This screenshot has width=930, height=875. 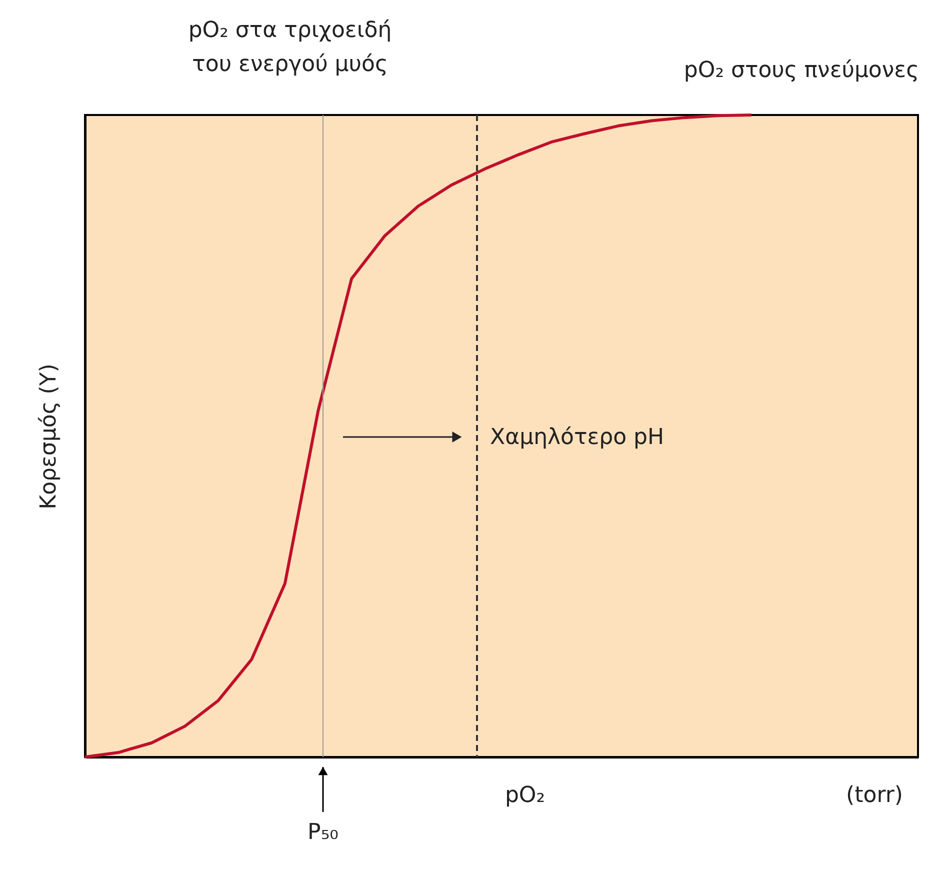 What do you see at coordinates (801, 70) in the screenshot?
I see `text: pO₂ στους πνεύμονες` at bounding box center [801, 70].